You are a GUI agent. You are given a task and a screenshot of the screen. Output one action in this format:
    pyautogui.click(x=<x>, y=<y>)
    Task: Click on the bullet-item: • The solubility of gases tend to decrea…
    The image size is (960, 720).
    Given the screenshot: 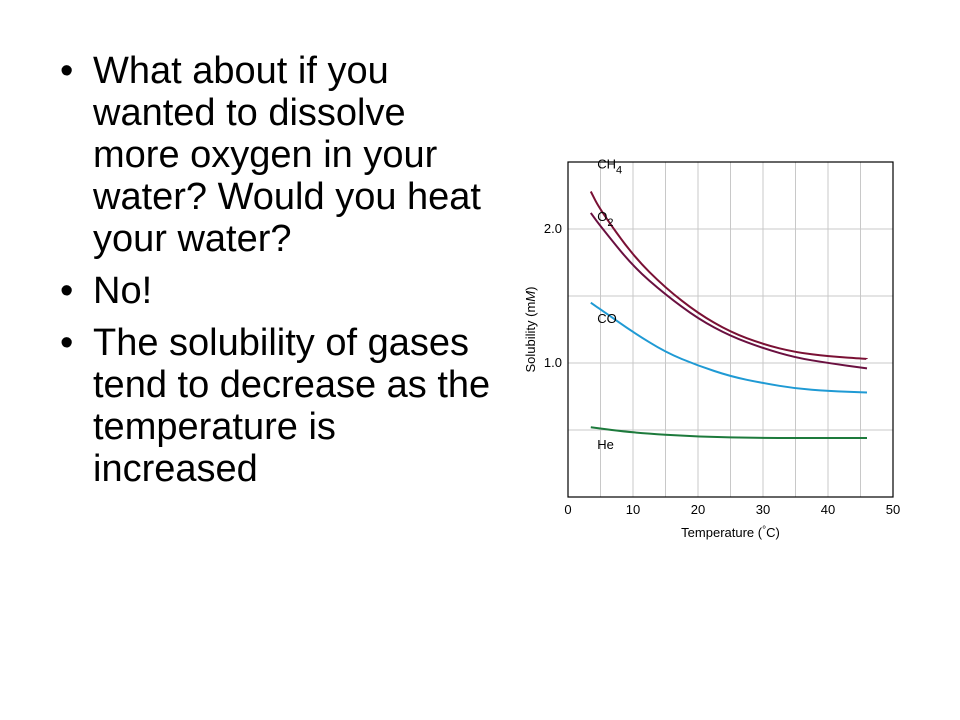 What is the action you would take?
    pyautogui.click(x=280, y=406)
    